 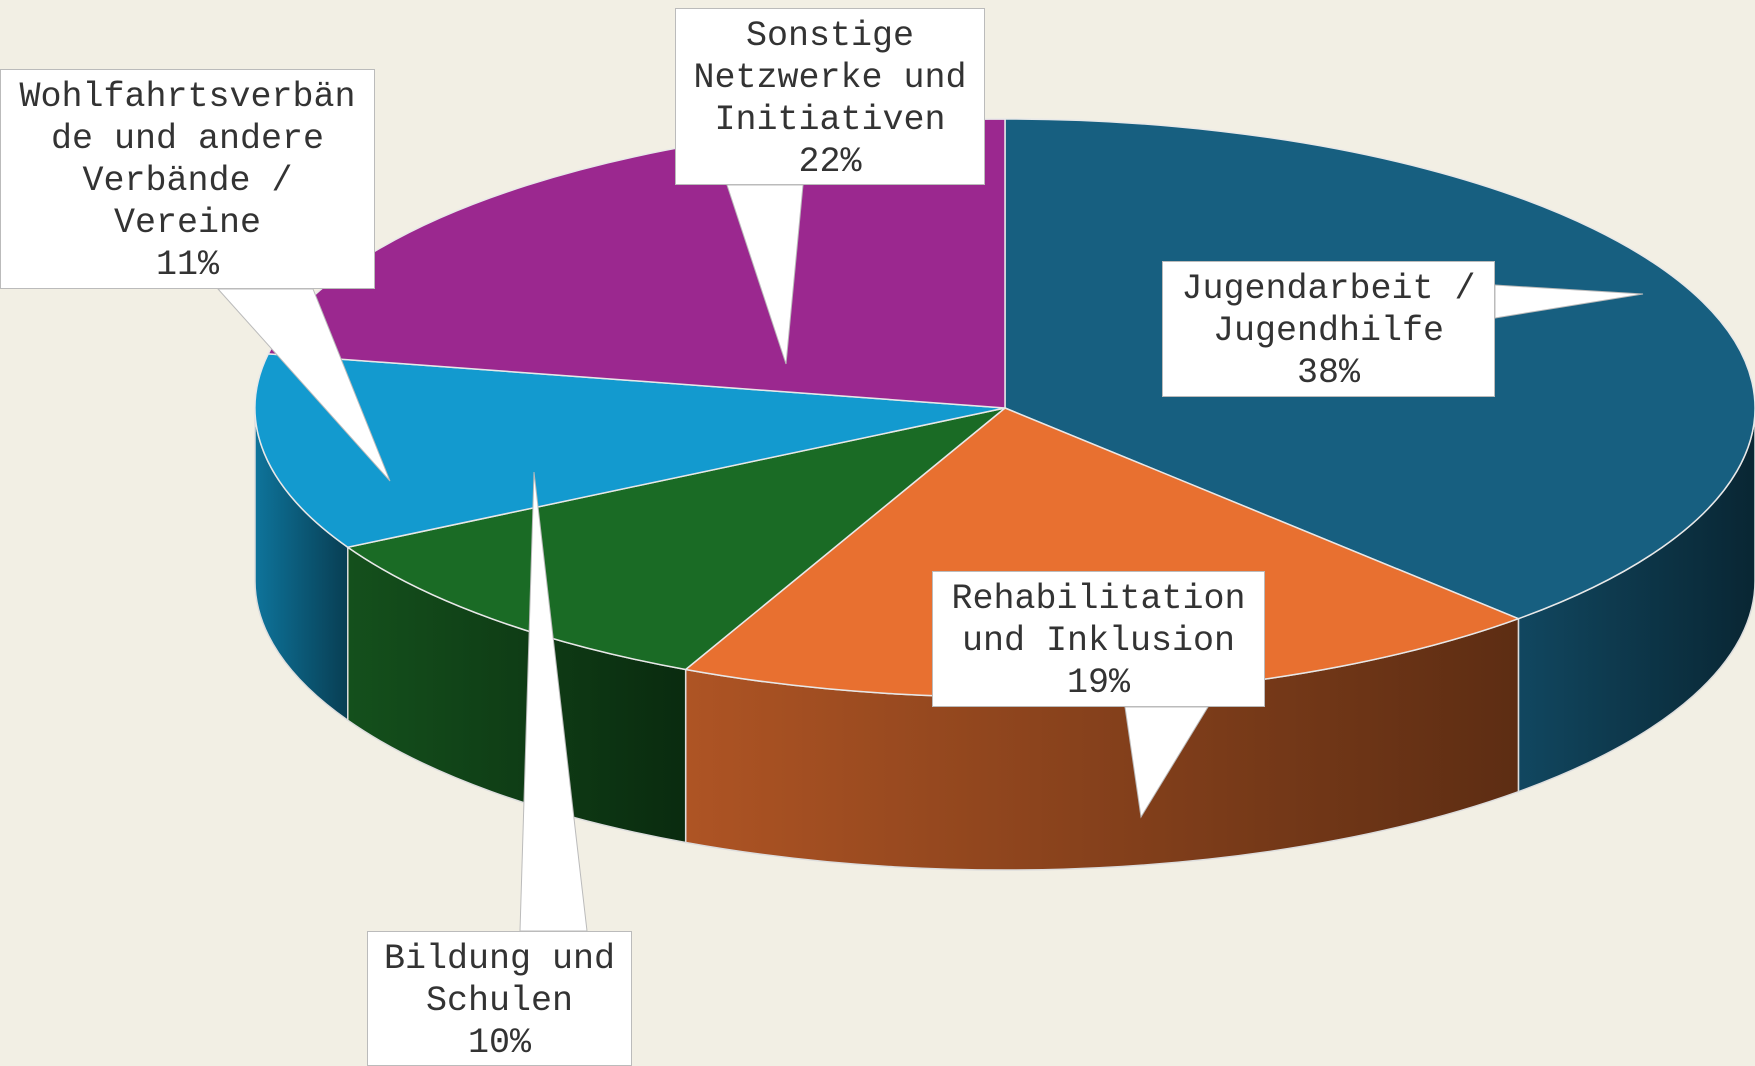 What do you see at coordinates (1098, 683) in the screenshot?
I see `value-label: 19%` at bounding box center [1098, 683].